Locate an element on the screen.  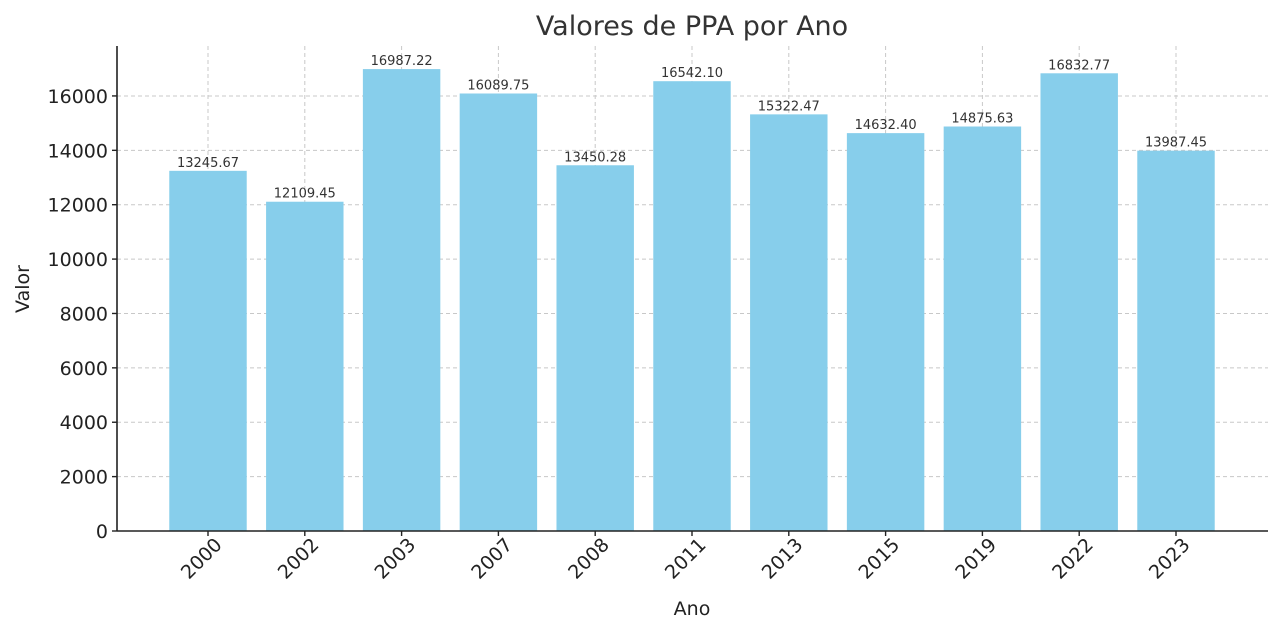
y-tick-label: 16000 is located at coordinates (78, 97).